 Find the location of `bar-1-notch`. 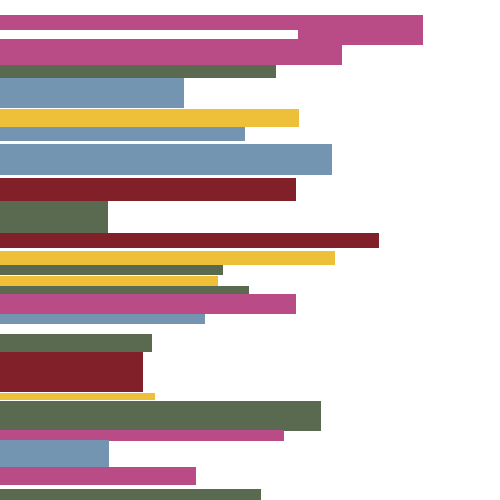

bar-1-notch is located at coordinates (149, 34).